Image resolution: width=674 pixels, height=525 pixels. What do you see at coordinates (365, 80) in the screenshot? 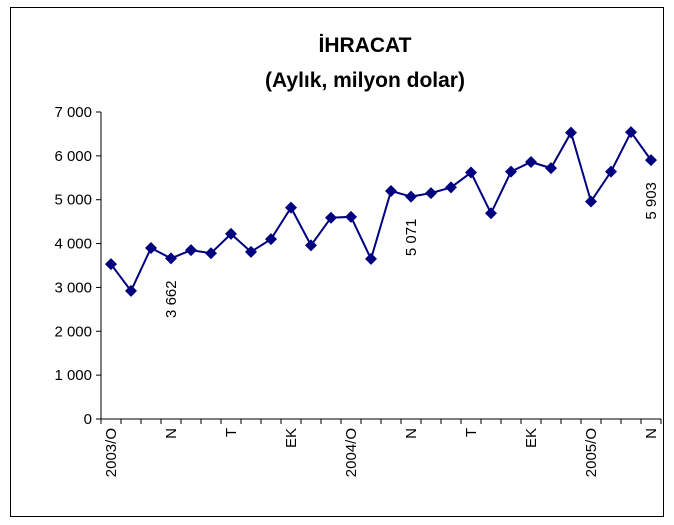
I see `chart-subtitle: (Aylık, milyon dolar)` at bounding box center [365, 80].